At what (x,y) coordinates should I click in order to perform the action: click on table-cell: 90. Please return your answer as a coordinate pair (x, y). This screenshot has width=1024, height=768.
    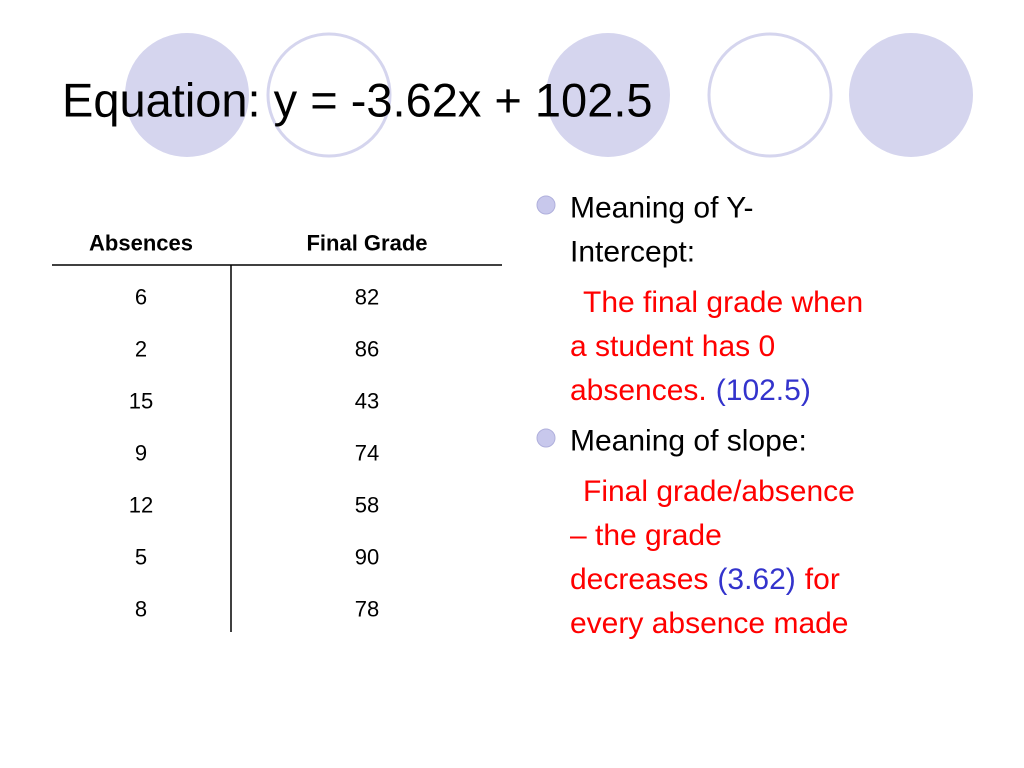
    Looking at the image, I should click on (367, 557).